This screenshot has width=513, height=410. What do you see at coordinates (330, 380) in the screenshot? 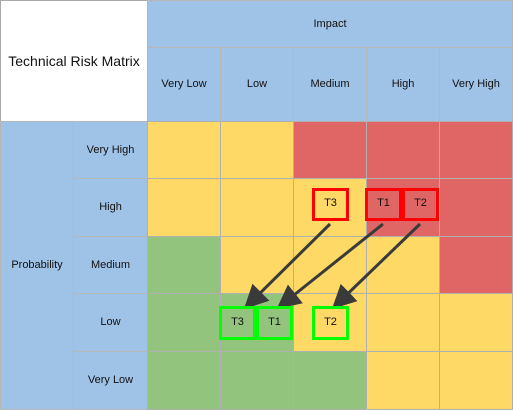
I see `risk-cell-very-low-medium` at bounding box center [330, 380].